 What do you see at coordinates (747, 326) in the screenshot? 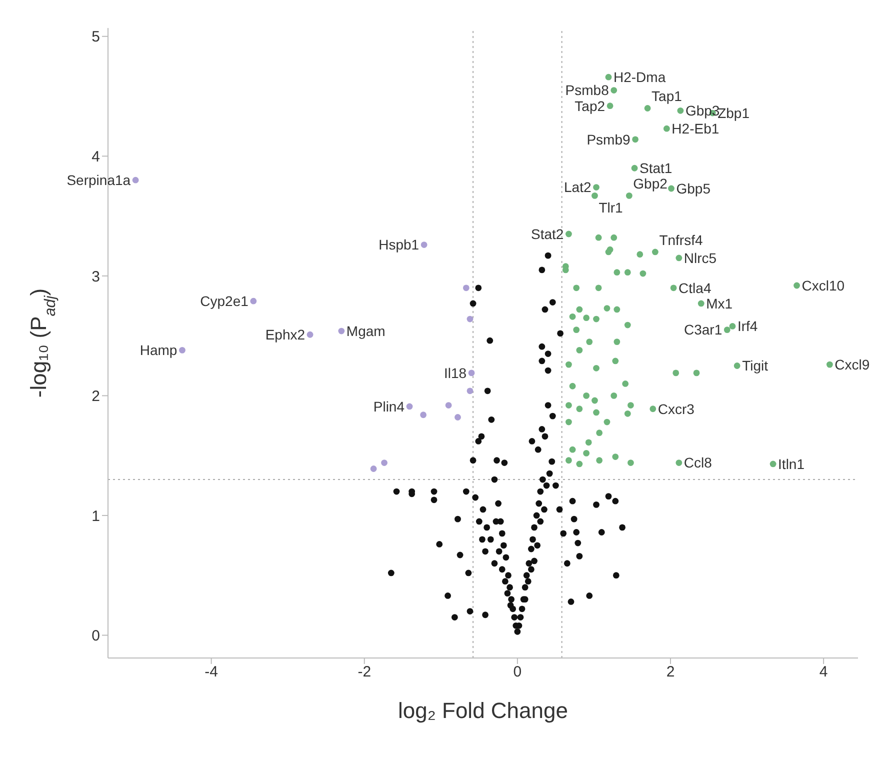
I see `annotation: Irf4` at bounding box center [747, 326].